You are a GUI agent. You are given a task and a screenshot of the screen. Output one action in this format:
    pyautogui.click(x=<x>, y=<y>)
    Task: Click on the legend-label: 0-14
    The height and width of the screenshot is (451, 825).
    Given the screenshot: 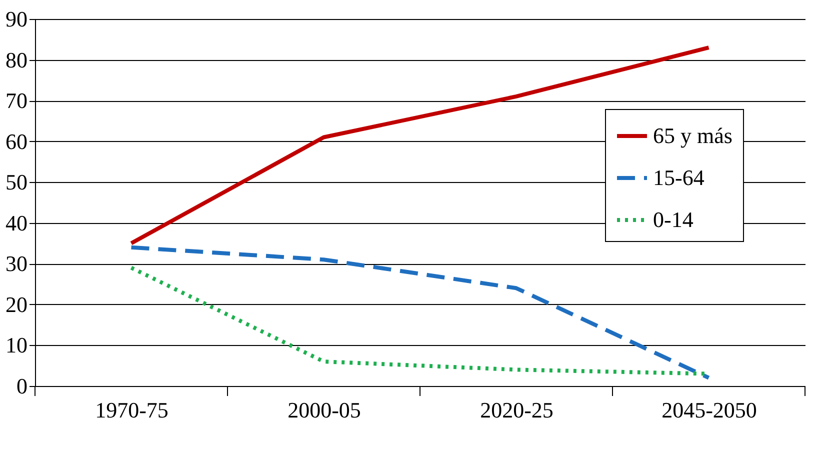 What is the action you would take?
    pyautogui.click(x=673, y=219)
    